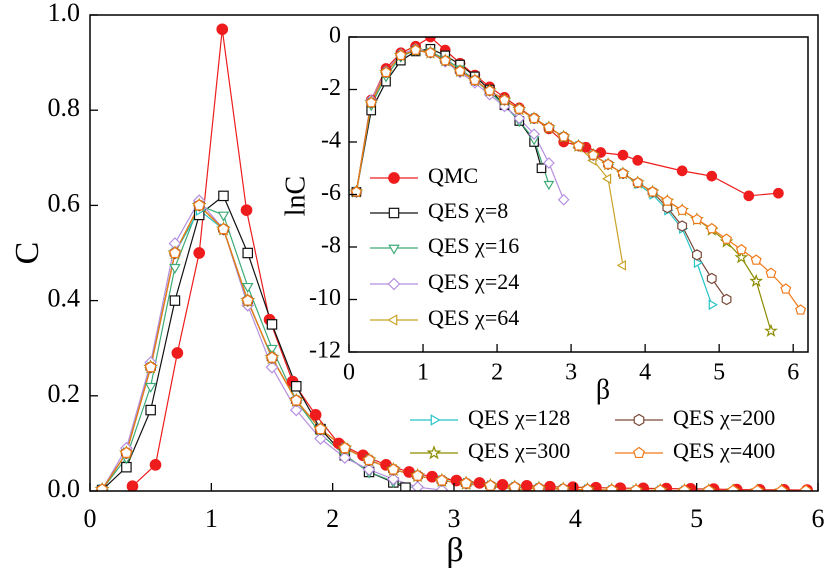 This screenshot has height=578, width=830. Describe the element at coordinates (64, 13) in the screenshot. I see `y-tick-label: 1.0` at that location.